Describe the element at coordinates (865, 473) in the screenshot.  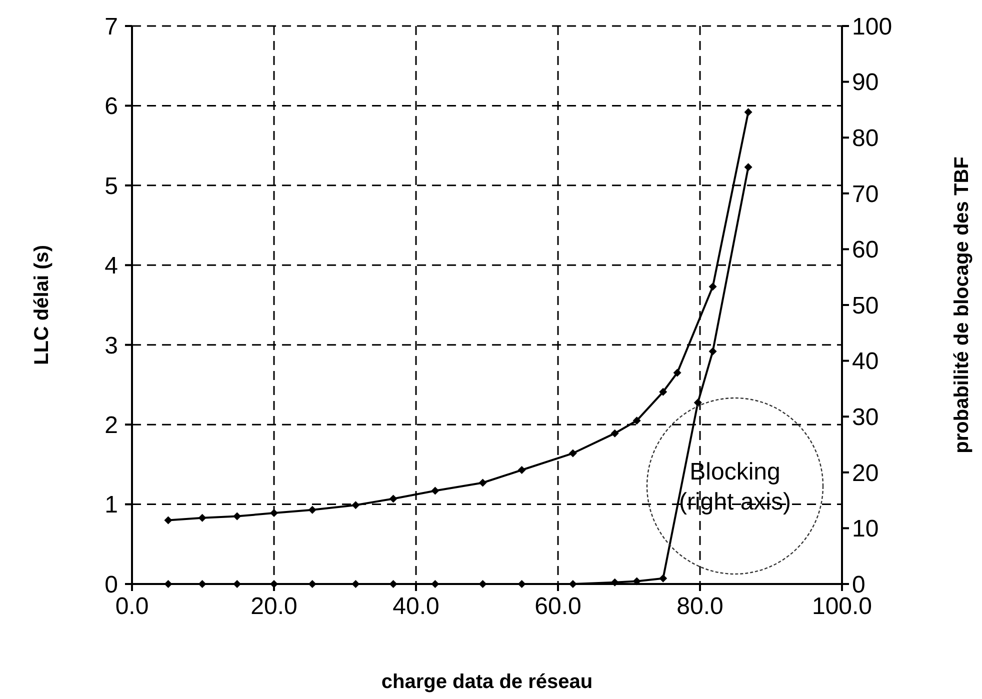
I see `y2-tick-label: 20` at that location.